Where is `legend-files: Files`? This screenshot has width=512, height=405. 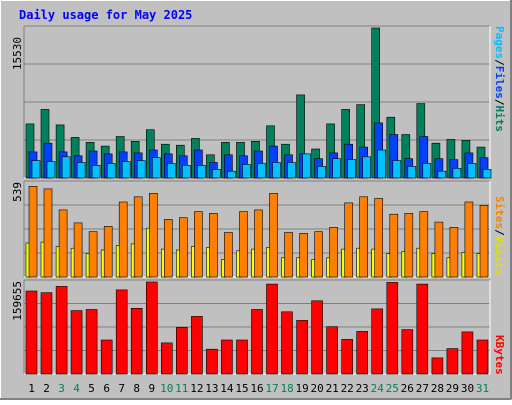 legend-files: Files is located at coordinates (499, 82).